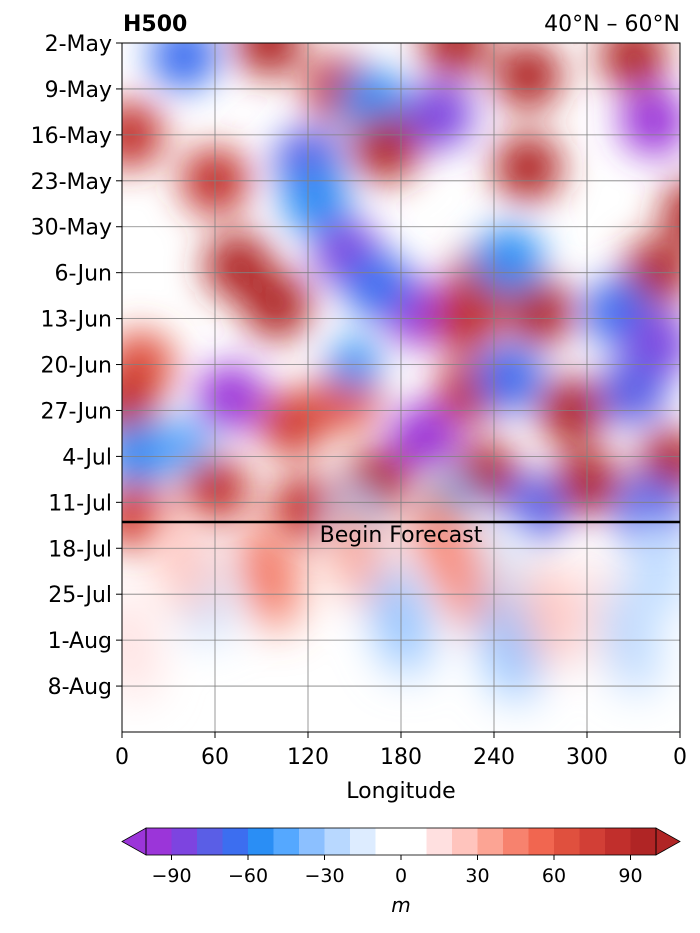 Image resolution: width=700 pixels, height=933 pixels. Describe the element at coordinates (554, 876) in the screenshot. I see `colorbar-tick-label: 60` at that location.